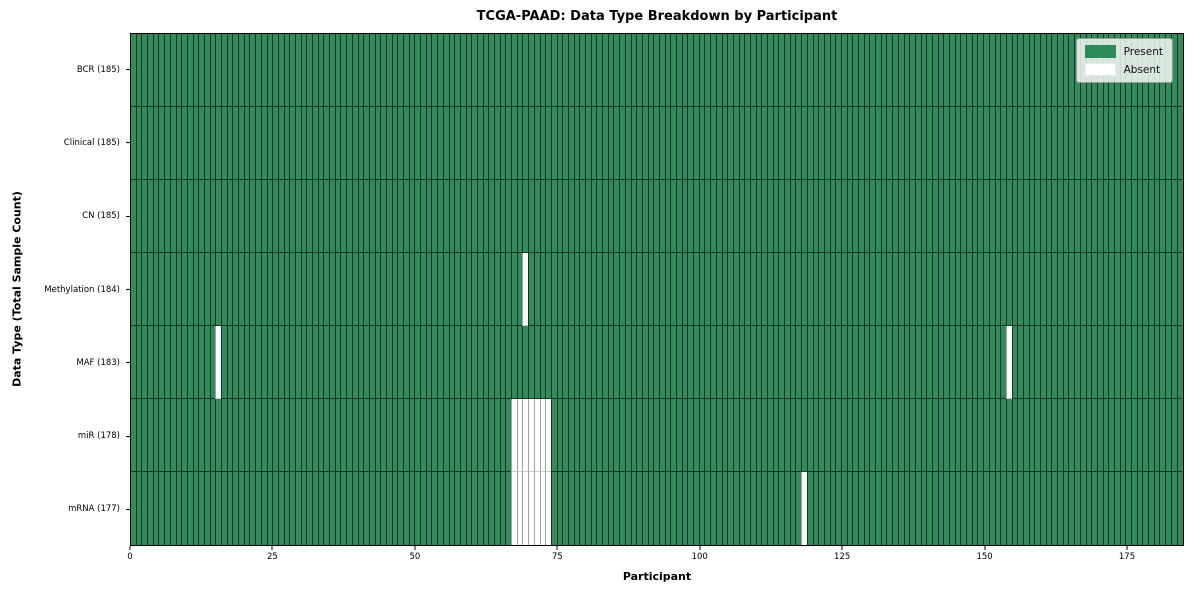  I want to click on x-axis-ticks: 0 25 50 75 100 125 150 175, so click(655, 557).